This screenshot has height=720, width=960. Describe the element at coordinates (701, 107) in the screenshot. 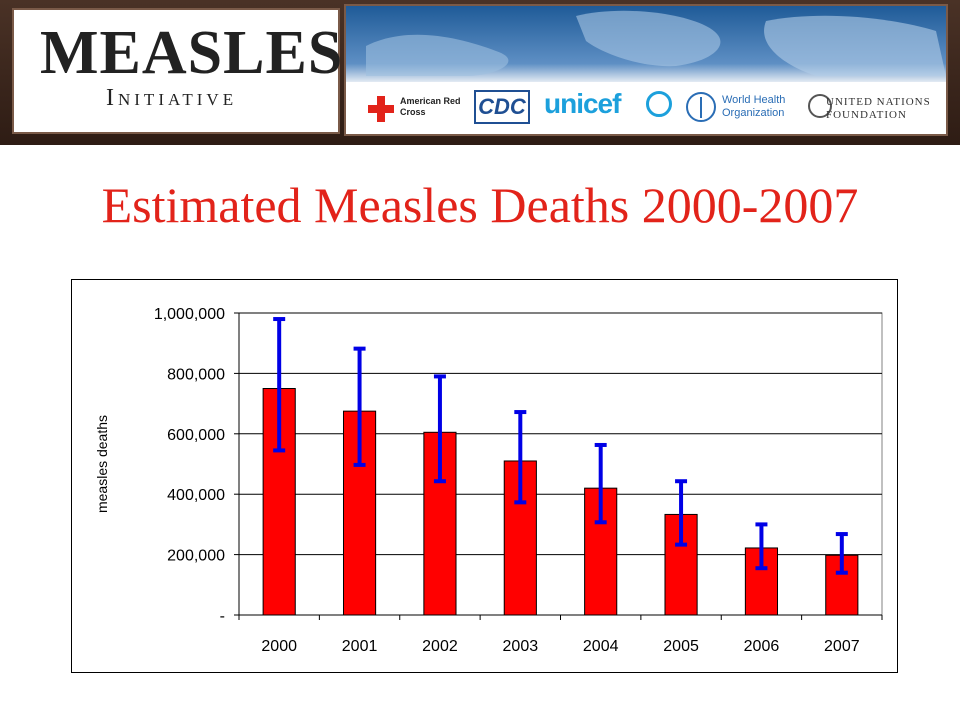

I see `who-emblem-icon` at that location.